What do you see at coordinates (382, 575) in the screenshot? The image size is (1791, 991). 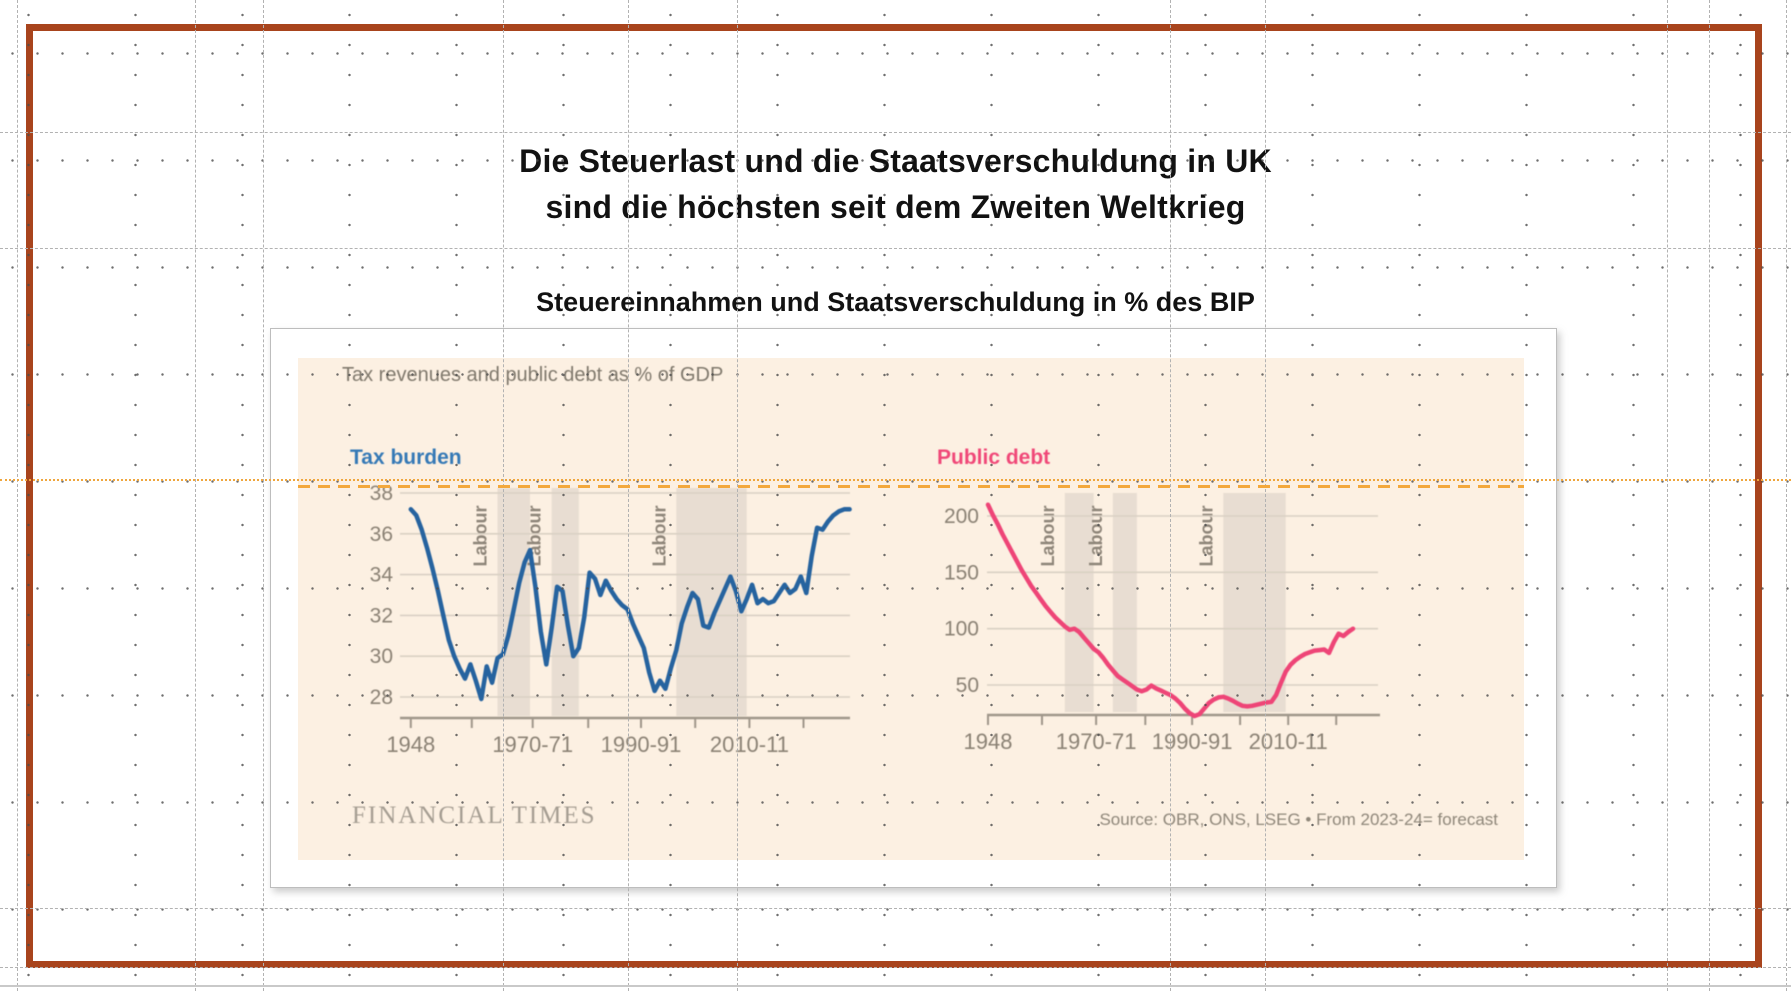 I see `svg-text: 34` at bounding box center [382, 575].